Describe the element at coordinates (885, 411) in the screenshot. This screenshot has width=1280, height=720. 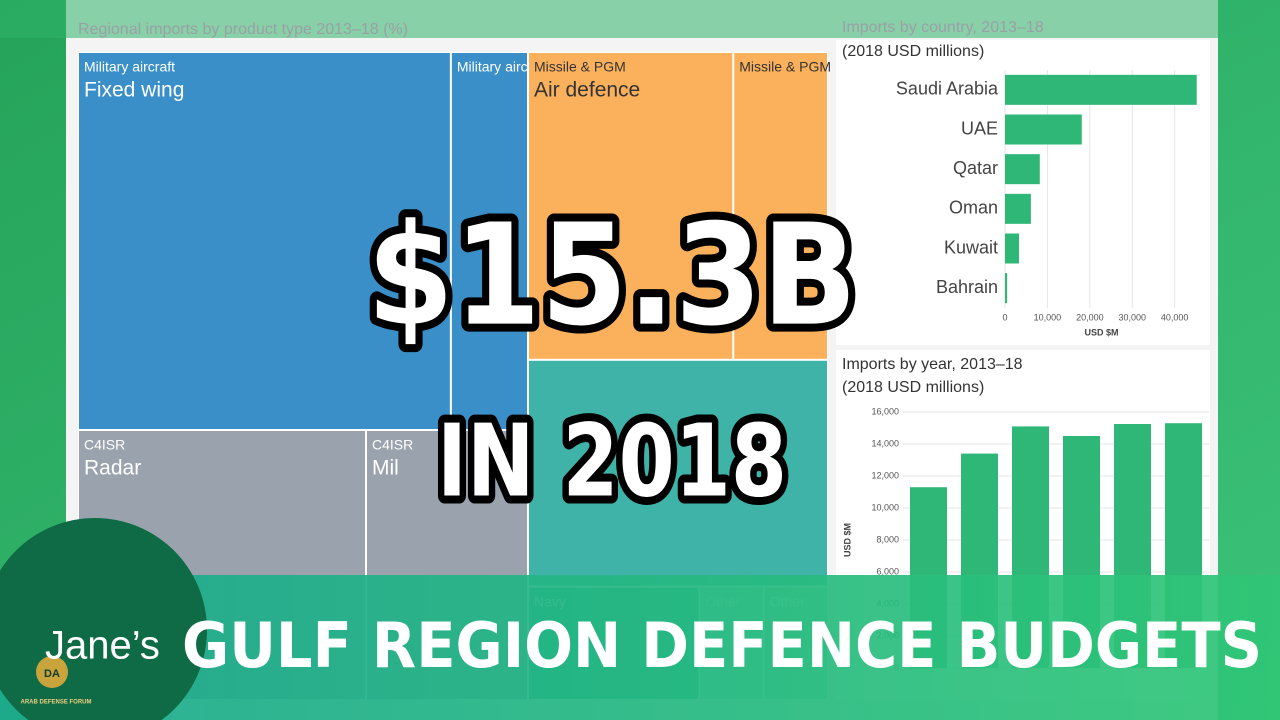
I see `y-tick-label: 16,000` at that location.